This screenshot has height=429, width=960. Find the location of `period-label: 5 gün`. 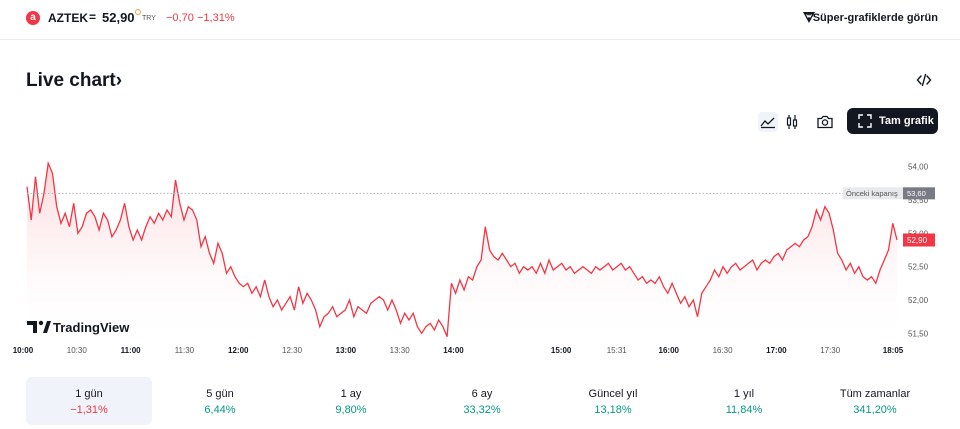

period-label: 5 gün is located at coordinates (220, 394).